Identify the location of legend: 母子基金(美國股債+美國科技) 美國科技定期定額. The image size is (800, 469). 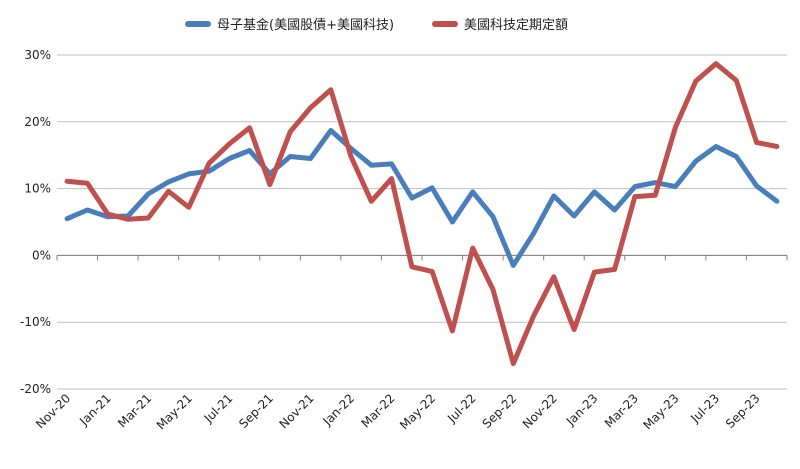
(400, 25).